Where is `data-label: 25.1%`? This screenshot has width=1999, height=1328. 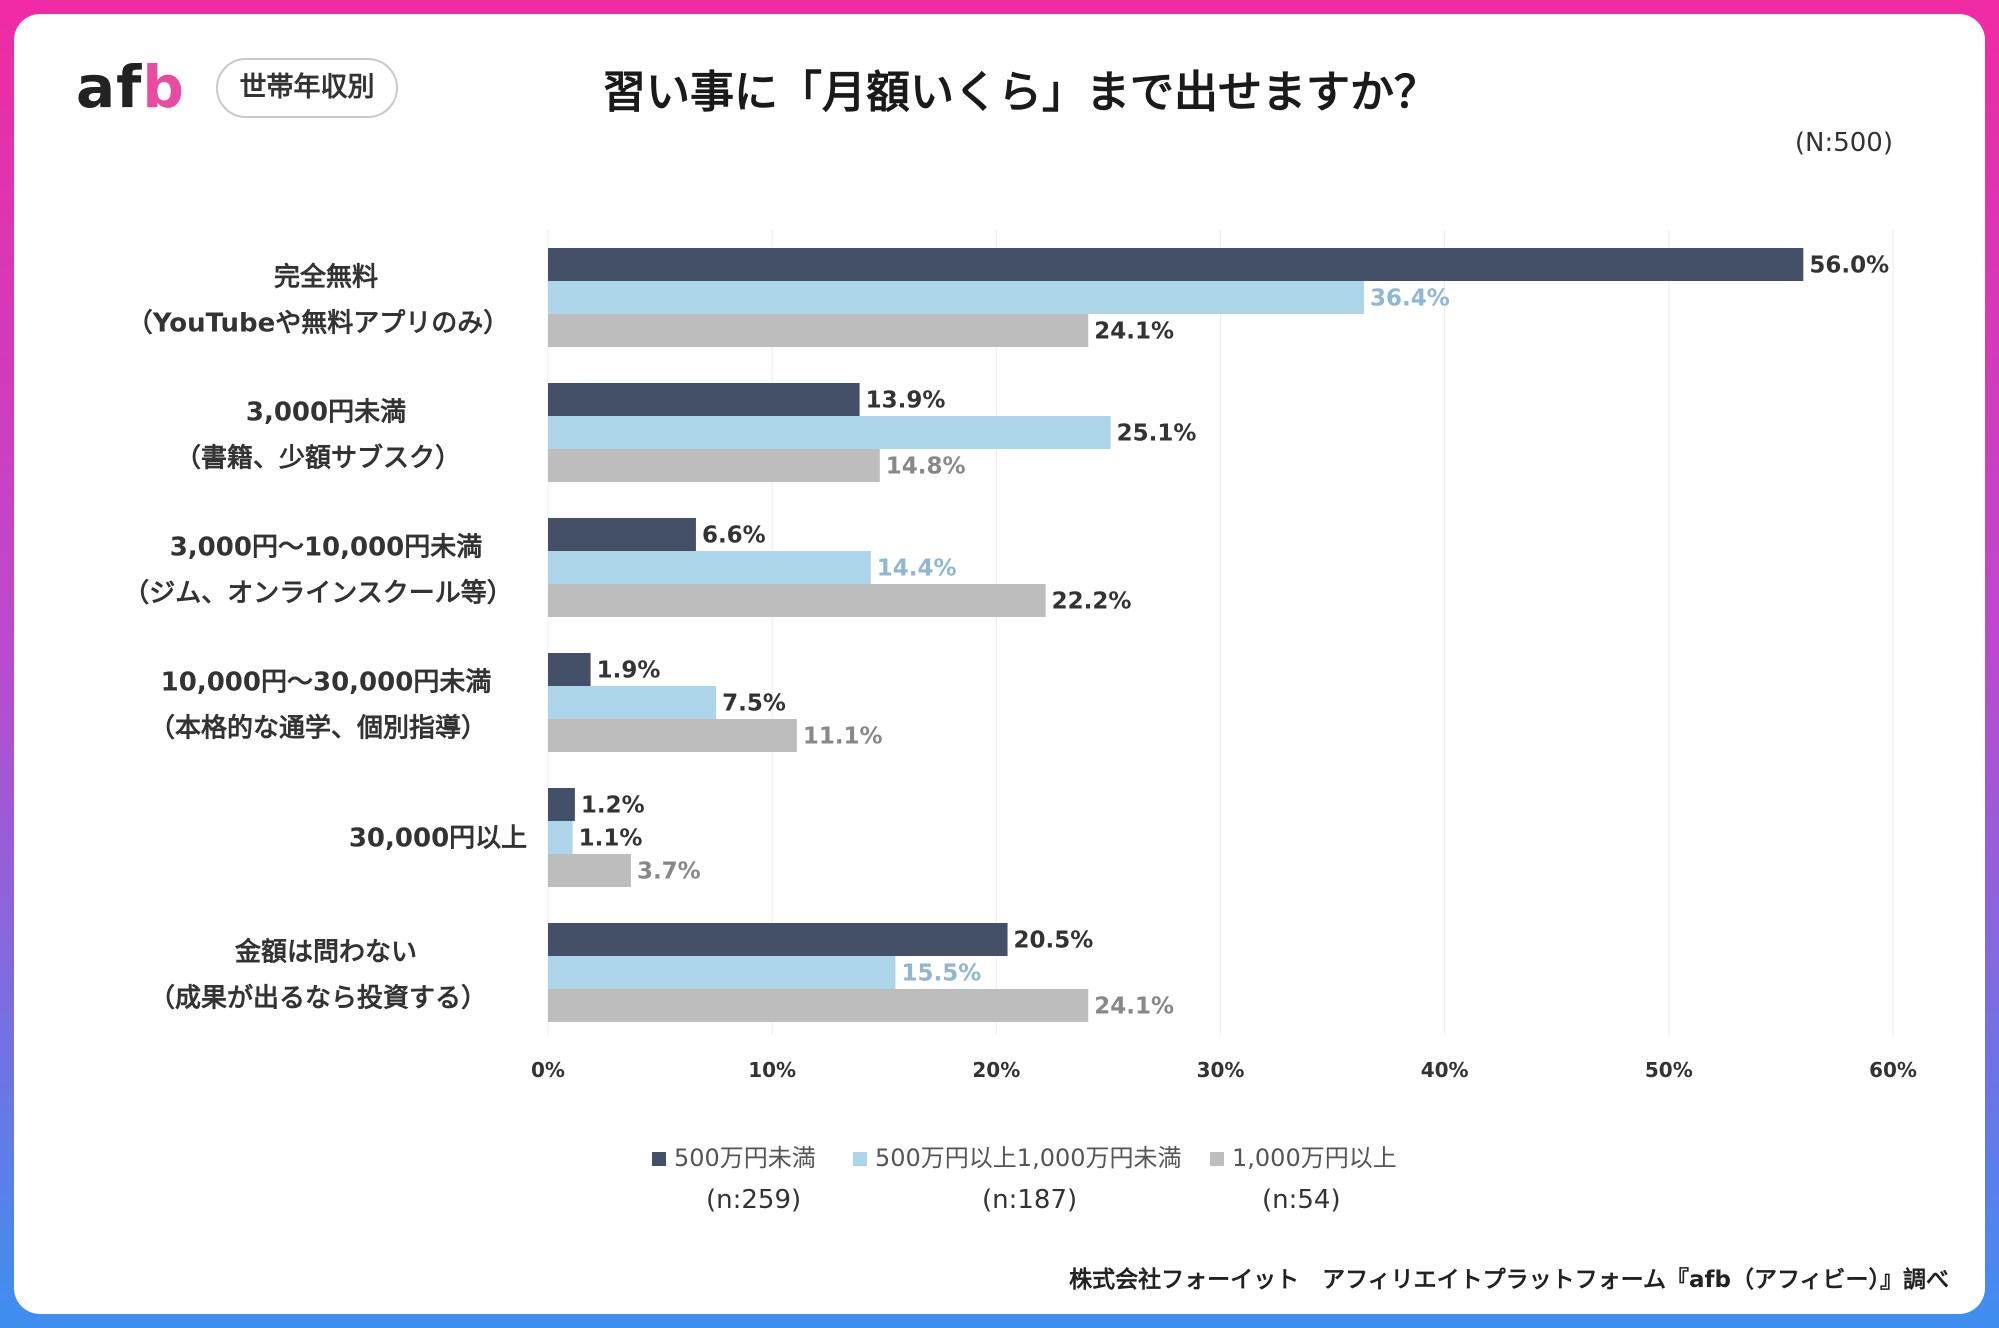 data-label: 25.1% is located at coordinates (1157, 434).